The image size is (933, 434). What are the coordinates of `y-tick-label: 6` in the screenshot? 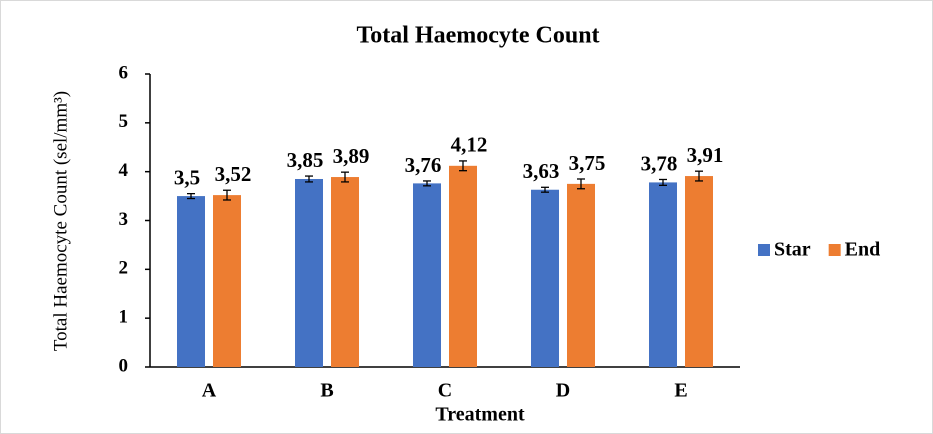 It's located at (124, 72).